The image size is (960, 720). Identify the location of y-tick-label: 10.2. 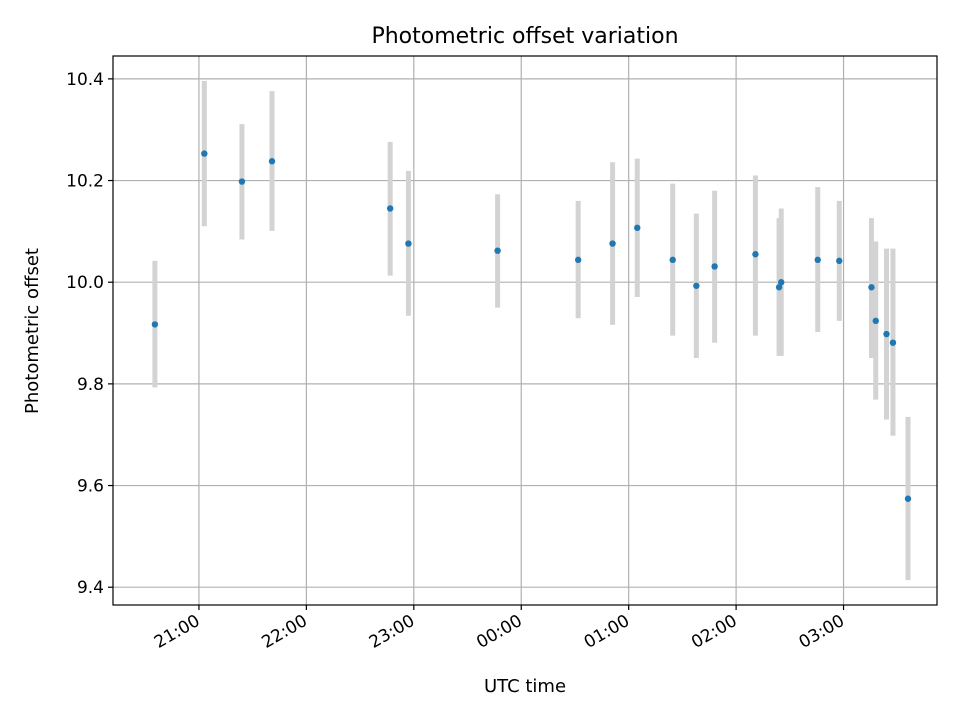
(85, 182).